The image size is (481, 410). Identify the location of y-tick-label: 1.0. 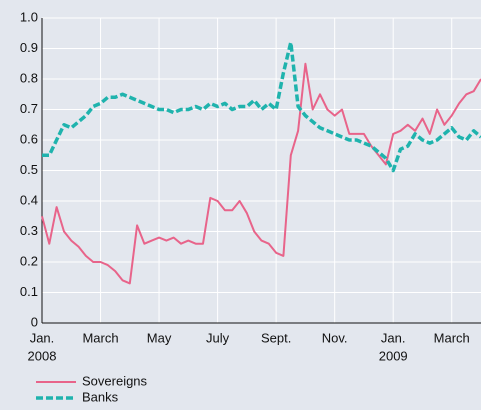
(29, 16).